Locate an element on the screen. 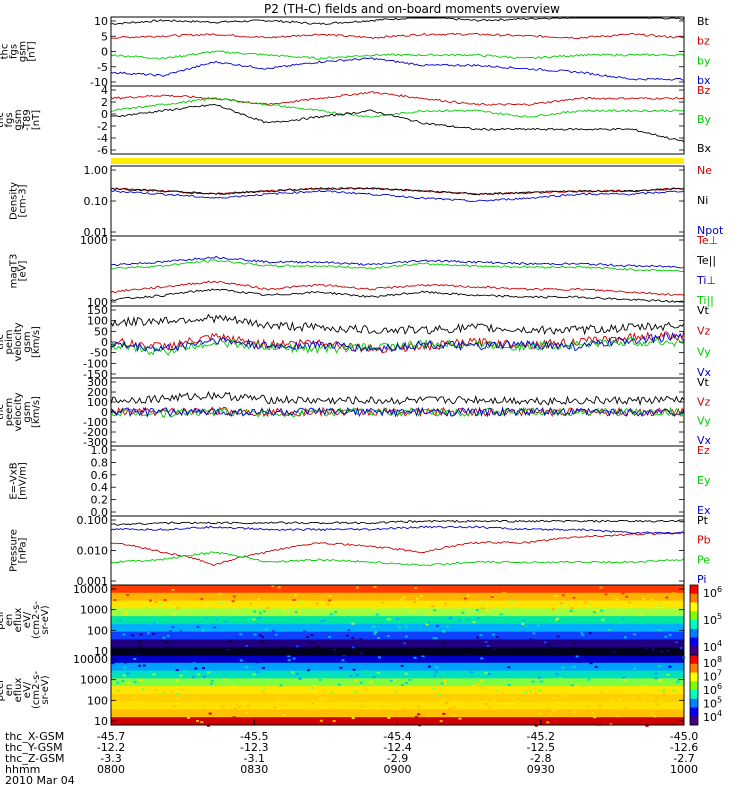  colorbar-tick-label: 10⁵ is located at coordinates (712, 619).